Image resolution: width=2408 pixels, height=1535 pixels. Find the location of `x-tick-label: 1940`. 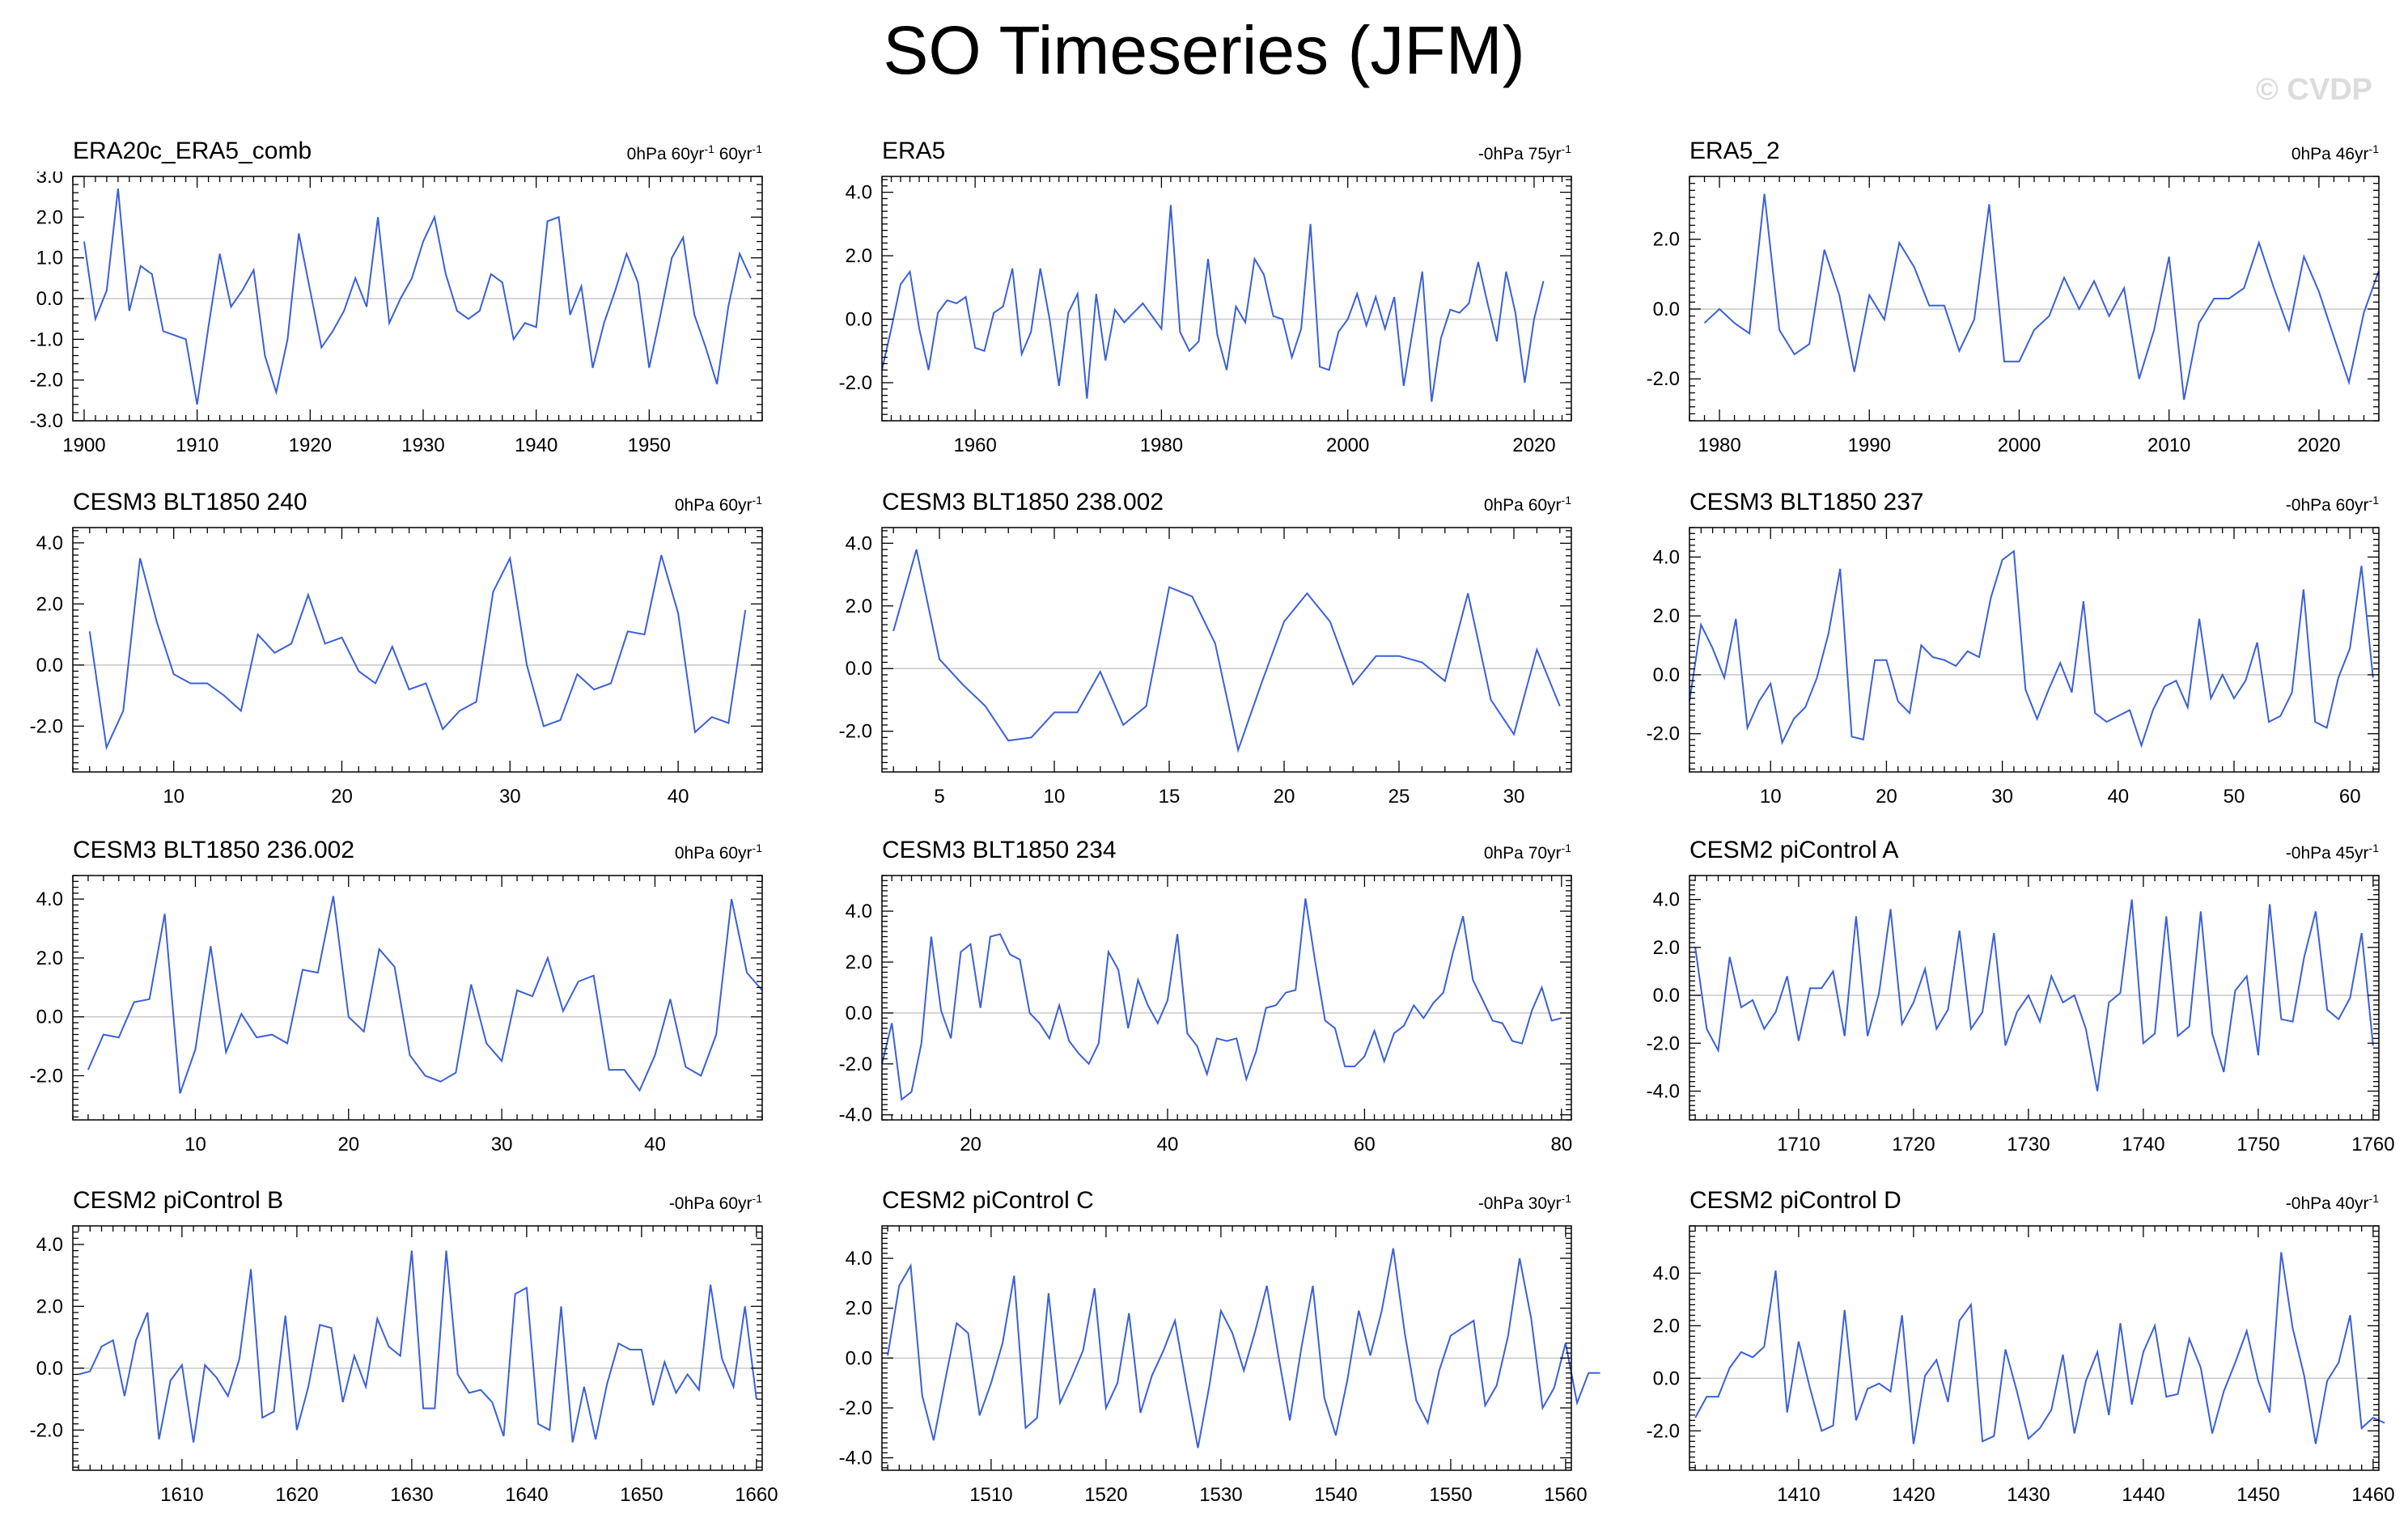

x-tick-label: 1940 is located at coordinates (536, 445).